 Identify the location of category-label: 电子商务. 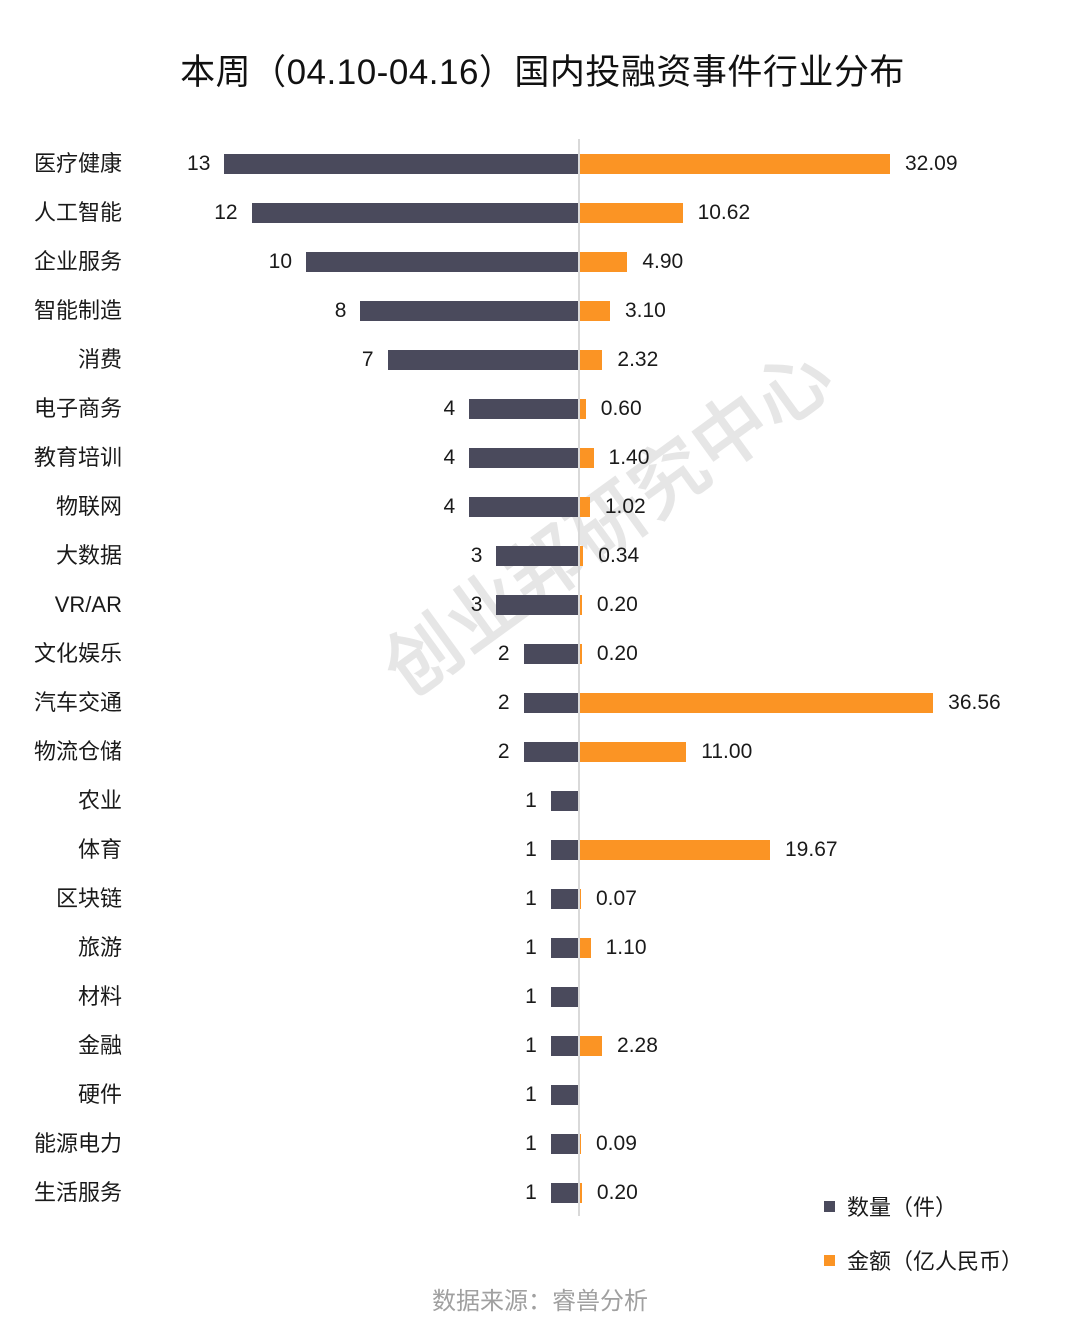
(77, 408).